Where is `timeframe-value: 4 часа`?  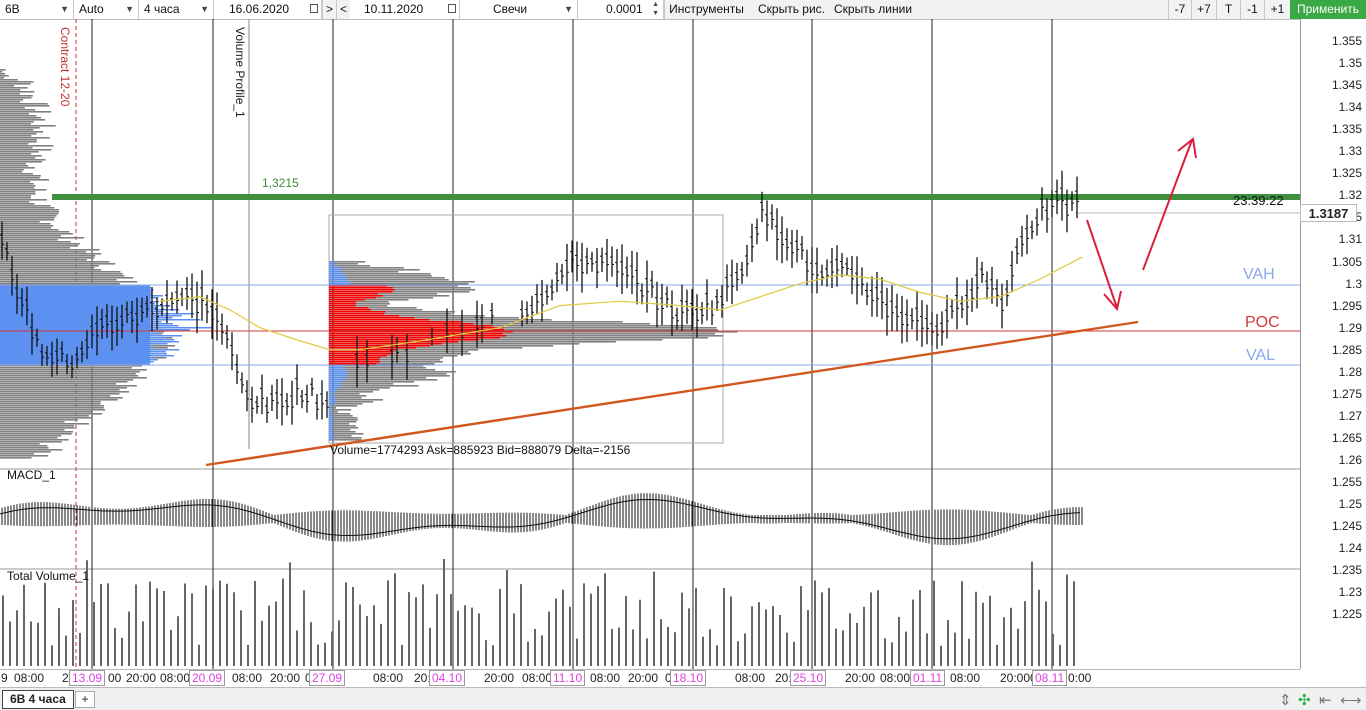
timeframe-value: 4 часа is located at coordinates (162, 9).